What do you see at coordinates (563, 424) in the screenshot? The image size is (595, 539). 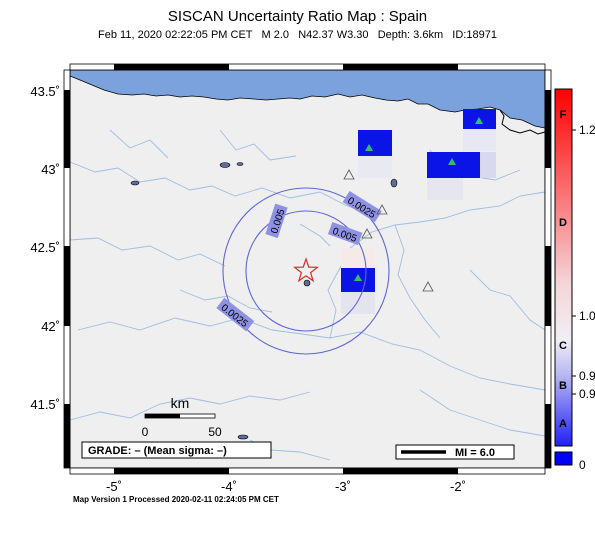 I see `grade-label-a: A` at bounding box center [563, 424].